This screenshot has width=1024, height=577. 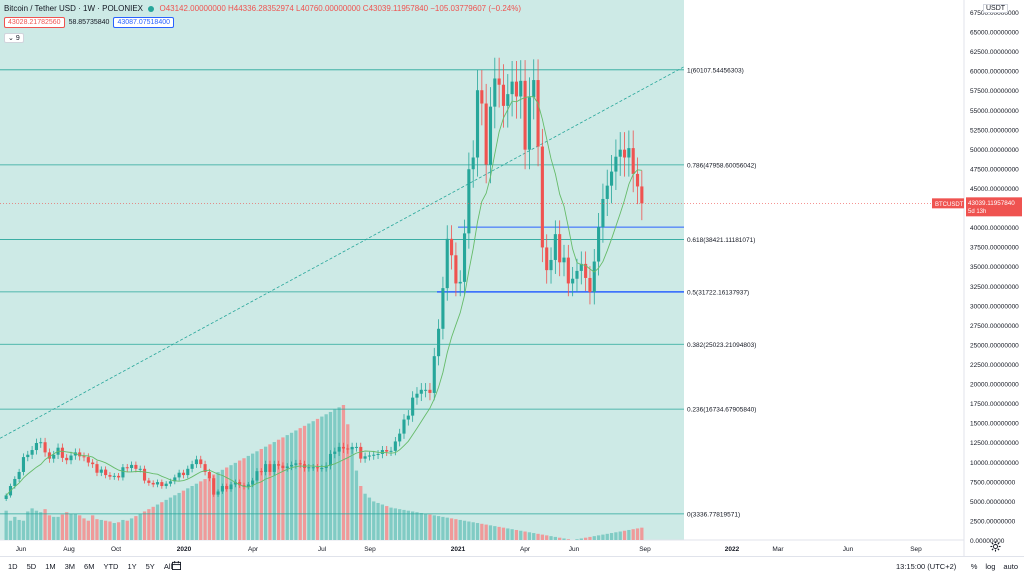 What do you see at coordinates (168, 566) in the screenshot?
I see `range-all: All` at bounding box center [168, 566].